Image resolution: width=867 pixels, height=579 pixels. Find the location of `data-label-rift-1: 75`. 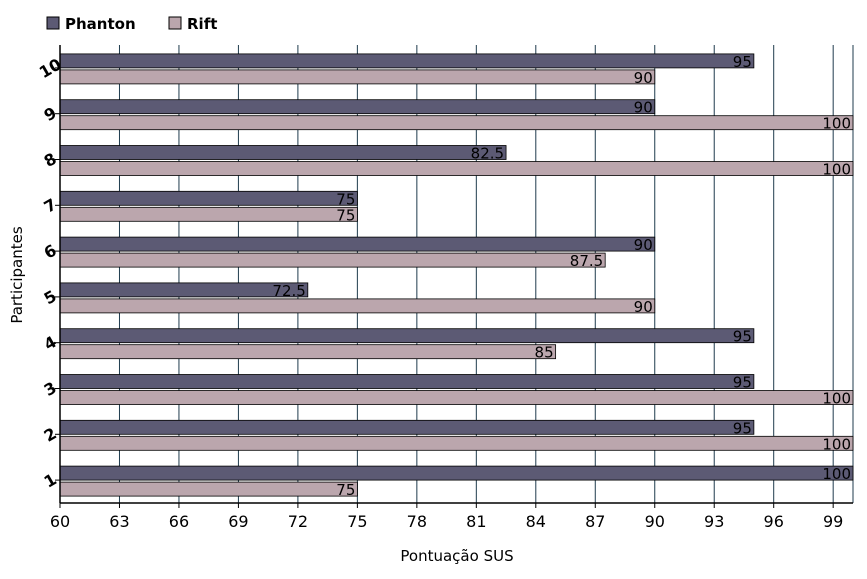

data-label-rift-1: 75 is located at coordinates (345, 490).